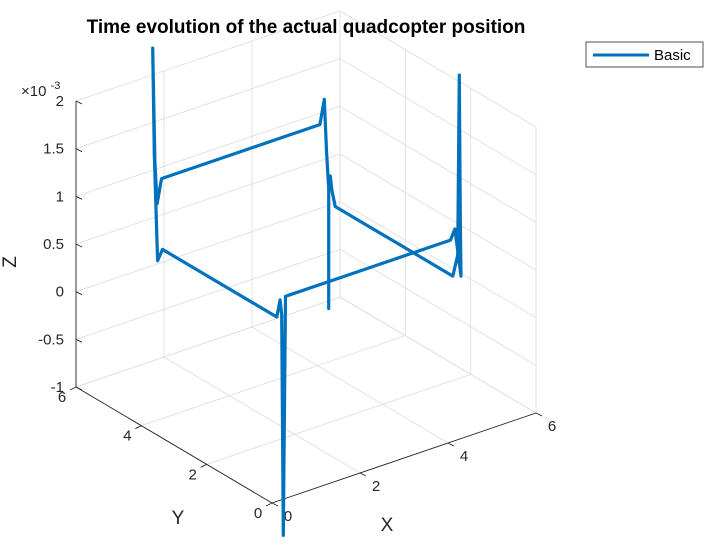 Image resolution: width=712 pixels, height=557 pixels. I want to click on legend: Basic, so click(644, 54).